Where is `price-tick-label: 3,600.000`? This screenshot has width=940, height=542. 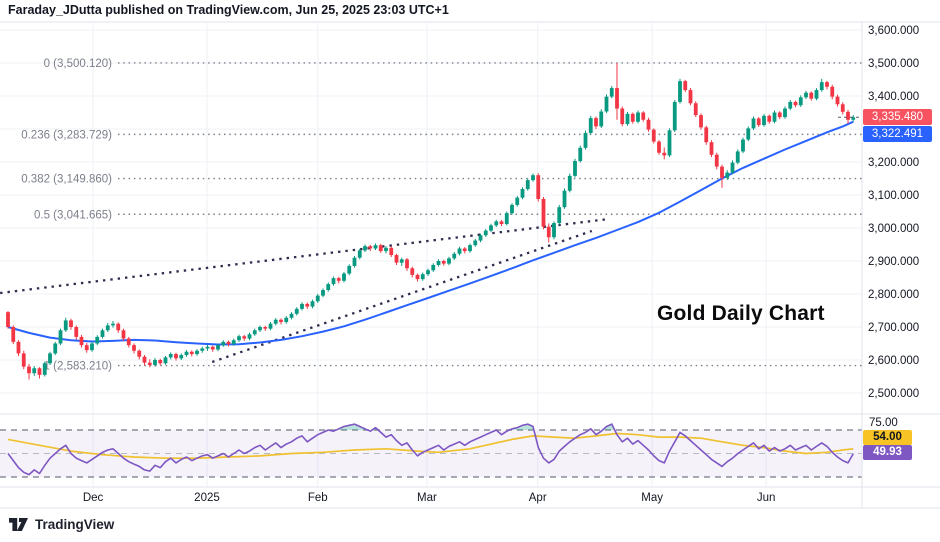 price-tick-label: 3,600.000 is located at coordinates (893, 31).